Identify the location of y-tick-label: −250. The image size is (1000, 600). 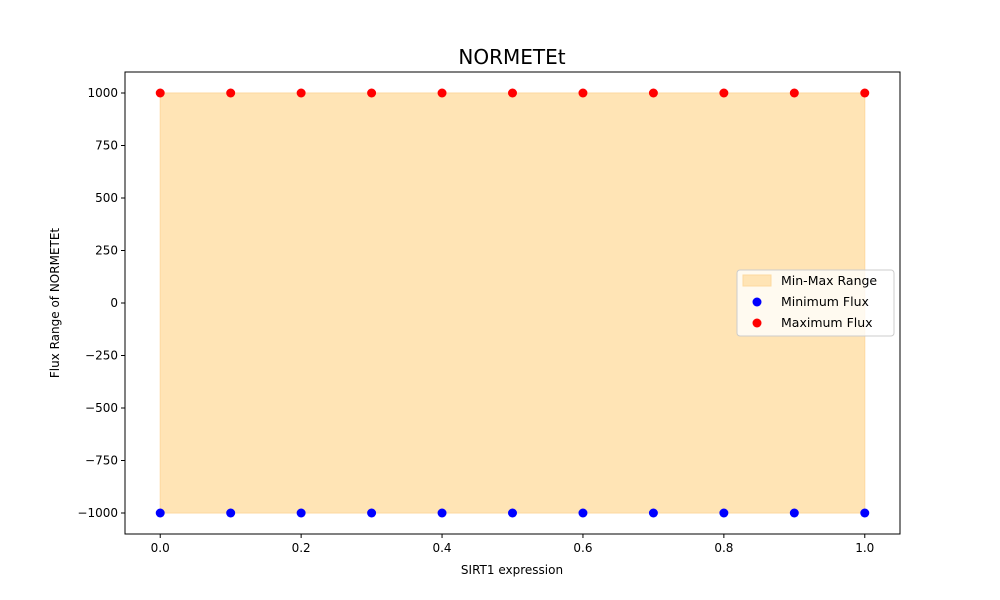
(101, 356).